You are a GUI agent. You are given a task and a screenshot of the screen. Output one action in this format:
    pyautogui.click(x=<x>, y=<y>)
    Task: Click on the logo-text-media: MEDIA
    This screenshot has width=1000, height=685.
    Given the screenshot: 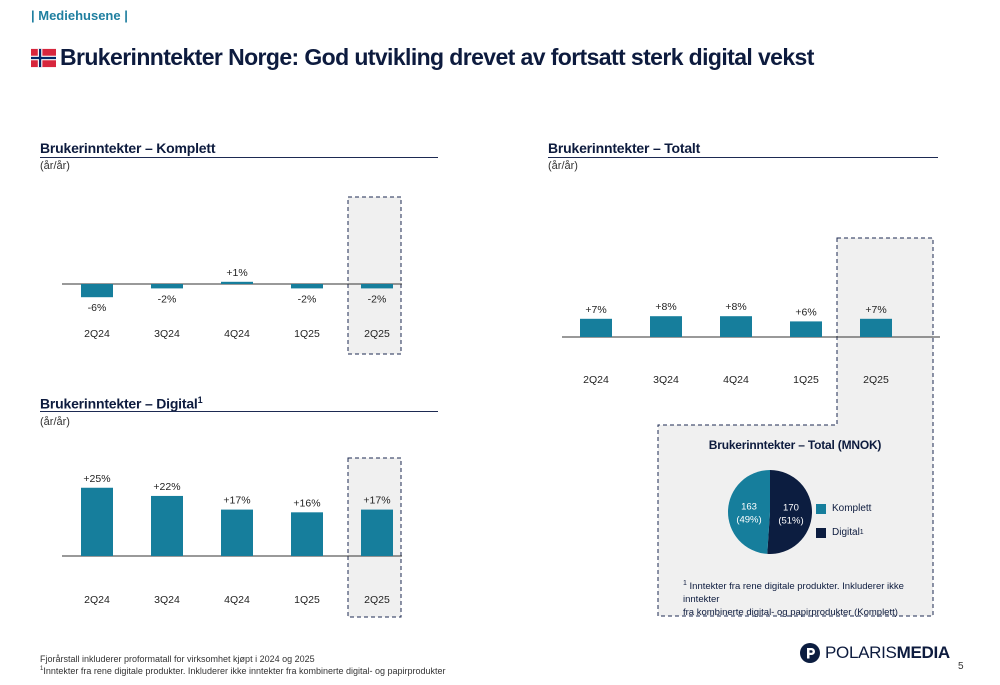 What is the action you would take?
    pyautogui.click(x=923, y=652)
    